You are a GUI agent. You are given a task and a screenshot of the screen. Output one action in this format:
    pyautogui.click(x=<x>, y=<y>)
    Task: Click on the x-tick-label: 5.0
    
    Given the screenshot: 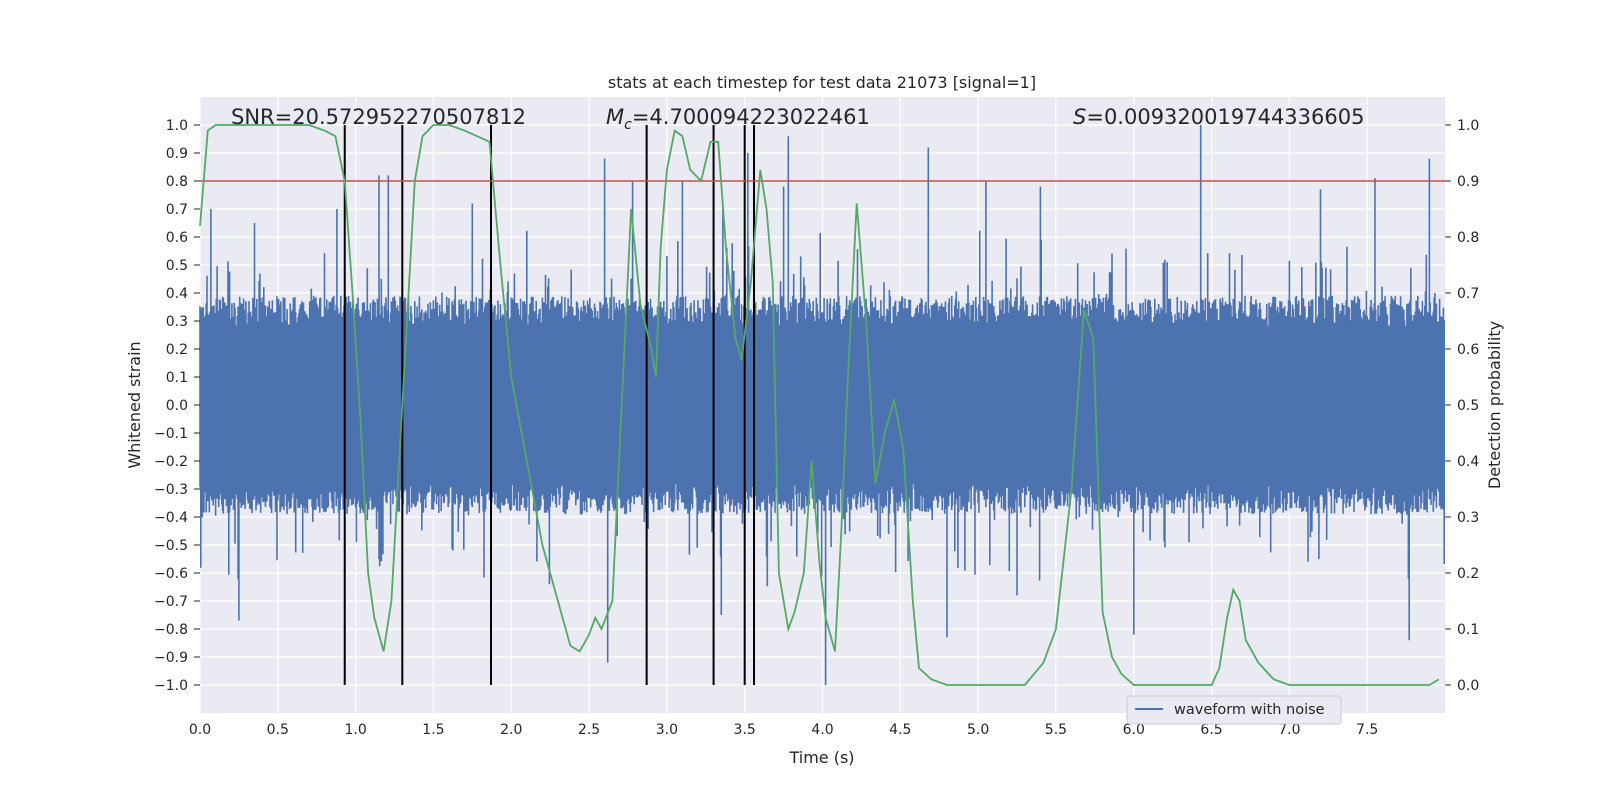 What is the action you would take?
    pyautogui.click(x=978, y=730)
    